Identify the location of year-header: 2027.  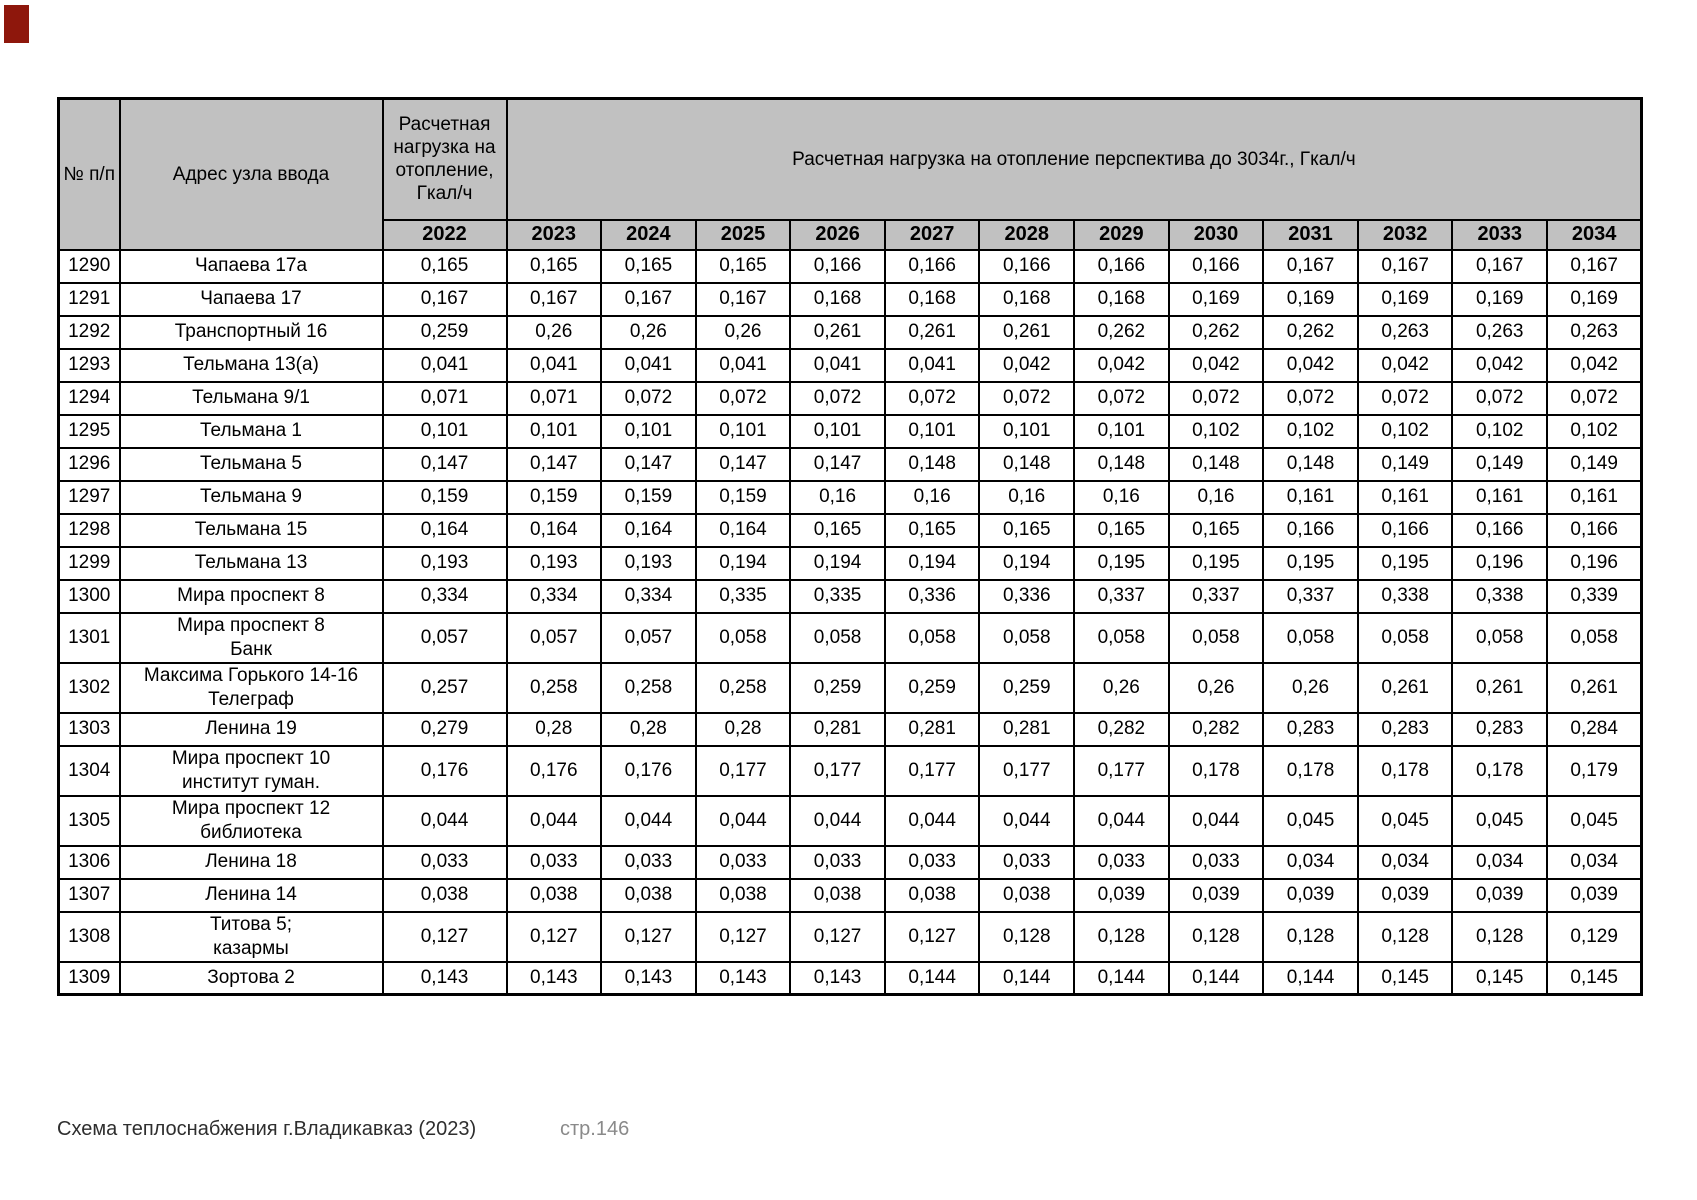
(932, 234).